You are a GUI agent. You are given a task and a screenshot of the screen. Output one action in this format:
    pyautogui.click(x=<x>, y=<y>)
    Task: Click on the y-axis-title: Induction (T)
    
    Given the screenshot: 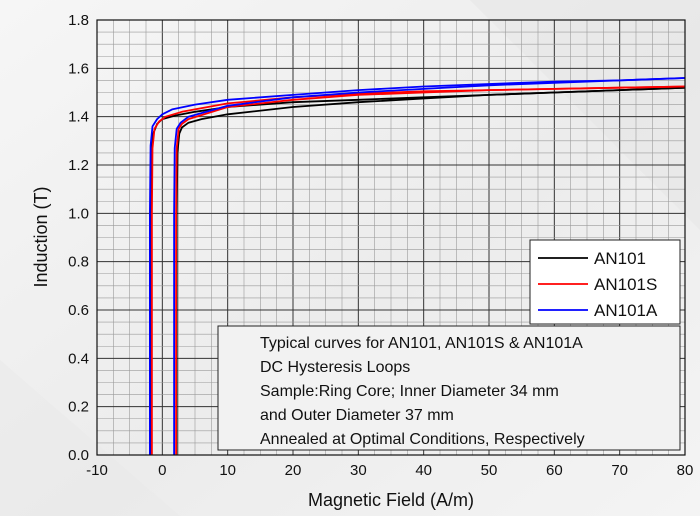 What is the action you would take?
    pyautogui.click(x=41, y=236)
    